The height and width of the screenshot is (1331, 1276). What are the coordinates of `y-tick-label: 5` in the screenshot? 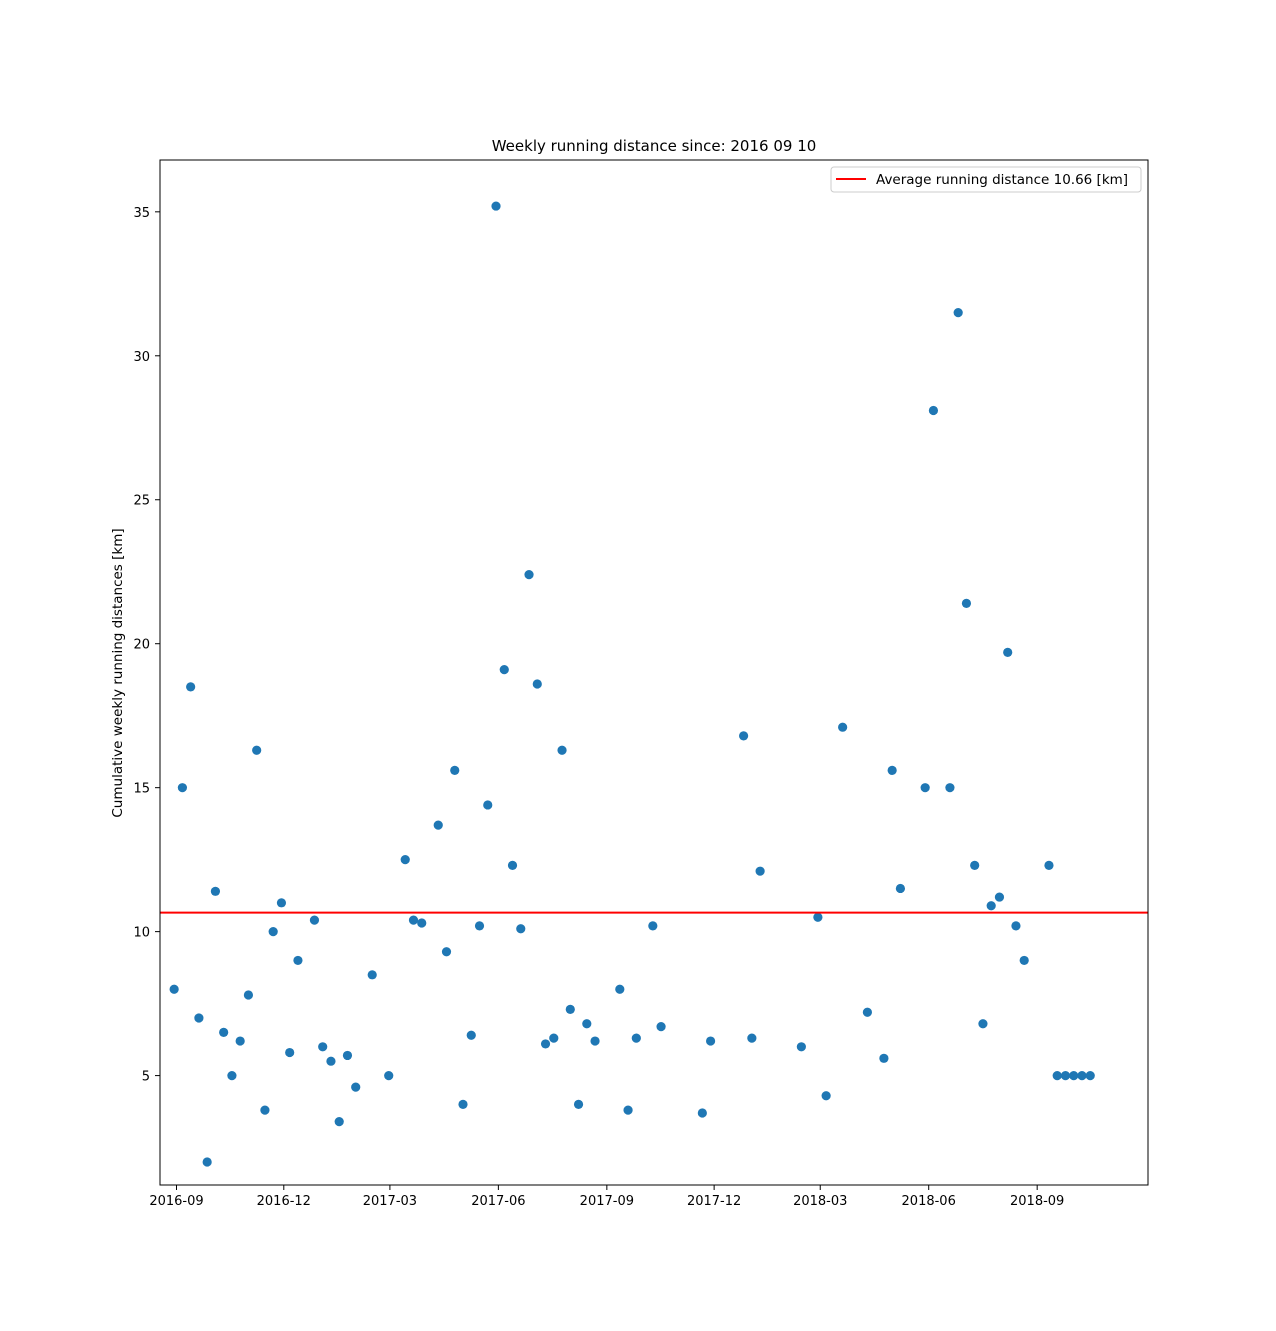 It's located at (146, 1077).